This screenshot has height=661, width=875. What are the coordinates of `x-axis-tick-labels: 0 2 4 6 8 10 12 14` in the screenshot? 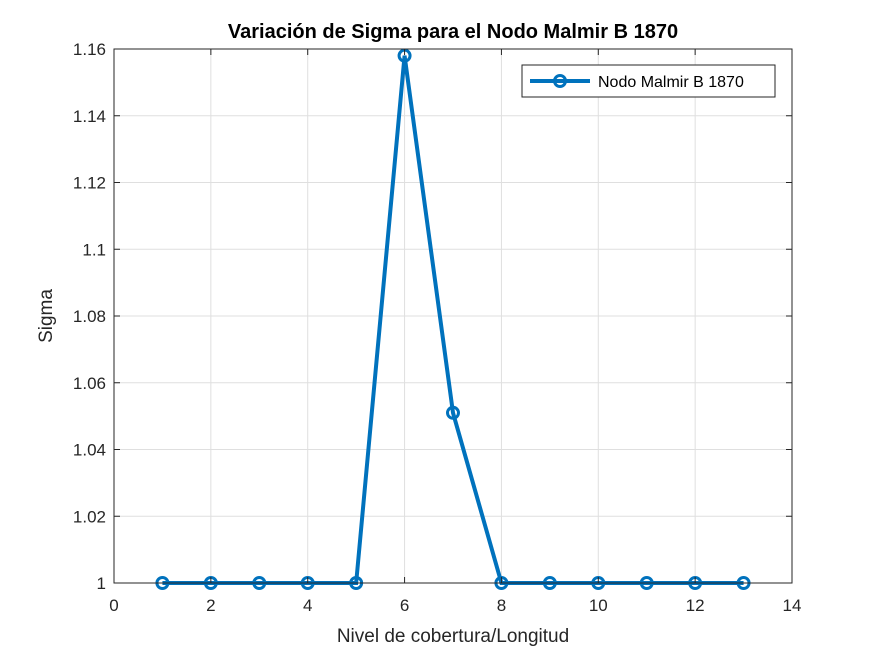 It's located at (455, 605).